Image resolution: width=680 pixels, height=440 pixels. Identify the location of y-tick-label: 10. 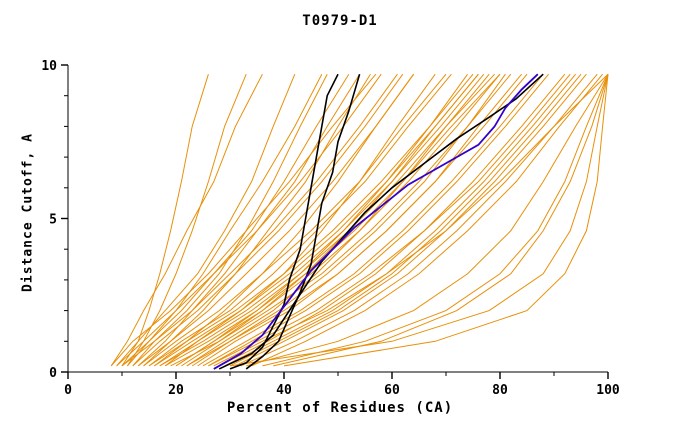
(49, 66).